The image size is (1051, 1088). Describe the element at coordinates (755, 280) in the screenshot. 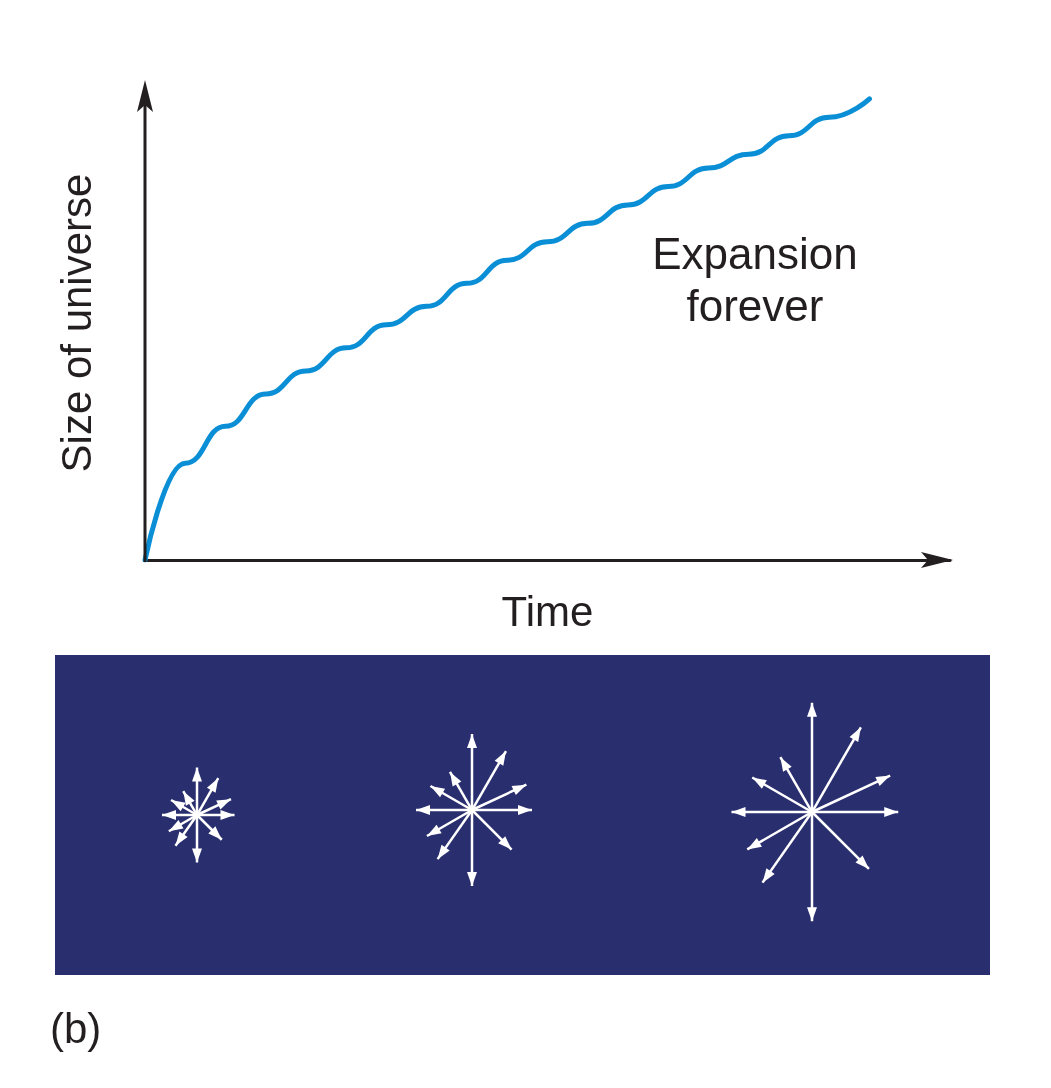

I see `annotation: Expansion forever` at that location.